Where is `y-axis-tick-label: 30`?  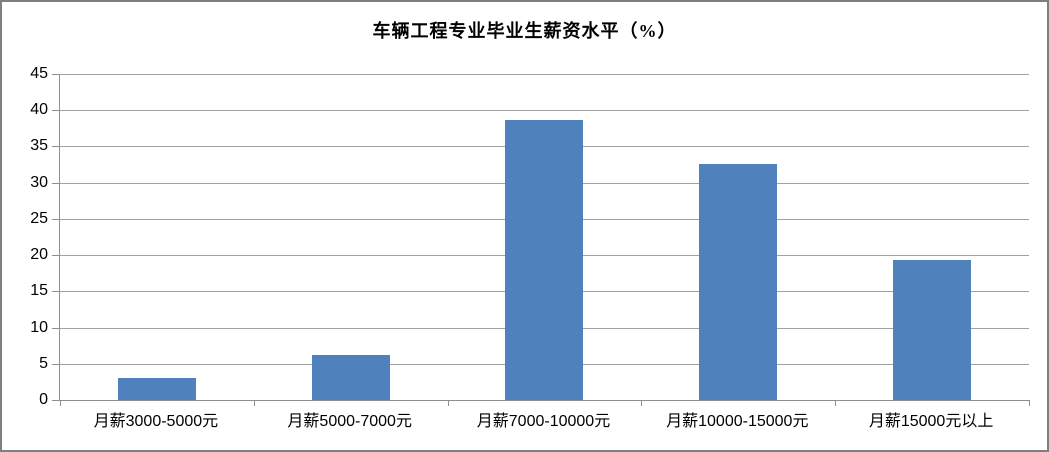
y-axis-tick-label: 30 is located at coordinates (39, 182).